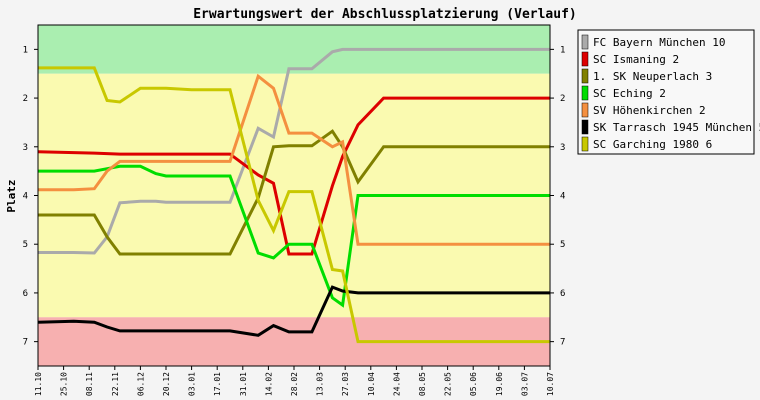 The image size is (760, 400). I want to click on legend-label-6: SC Garching 1980 6, so click(652, 144).